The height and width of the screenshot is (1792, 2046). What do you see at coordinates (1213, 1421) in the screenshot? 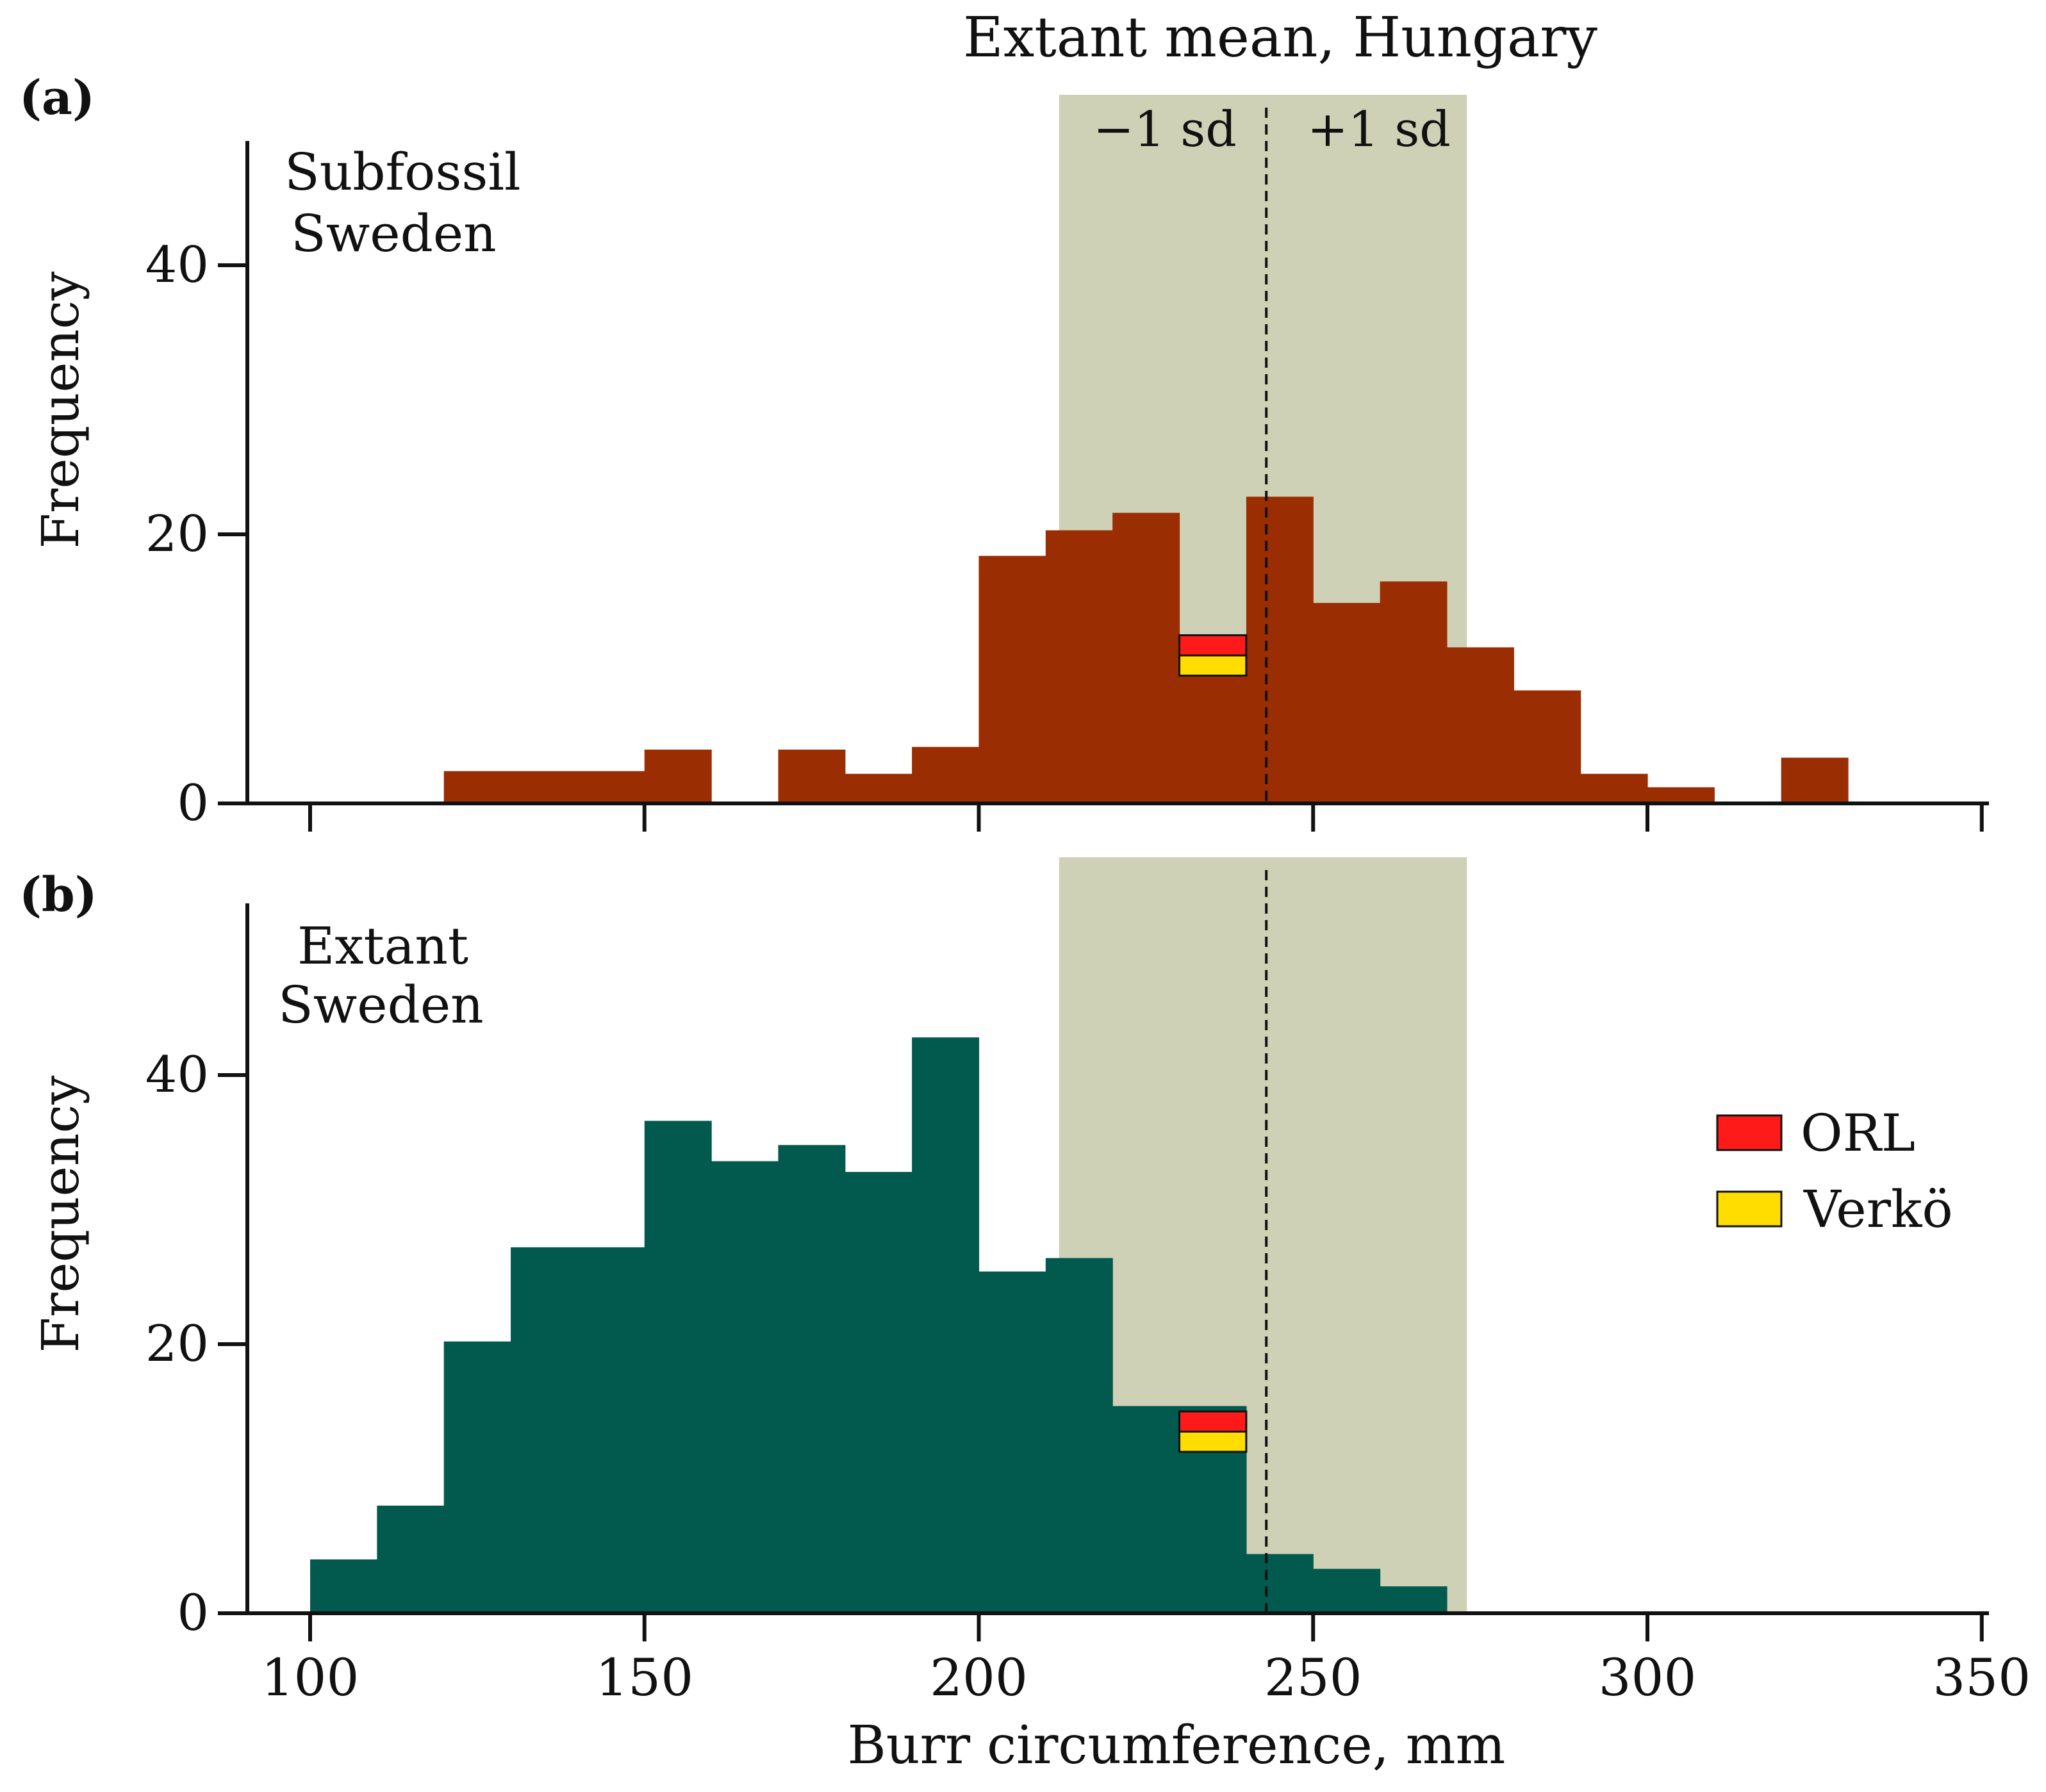
I see `marker-orl-b` at bounding box center [1213, 1421].